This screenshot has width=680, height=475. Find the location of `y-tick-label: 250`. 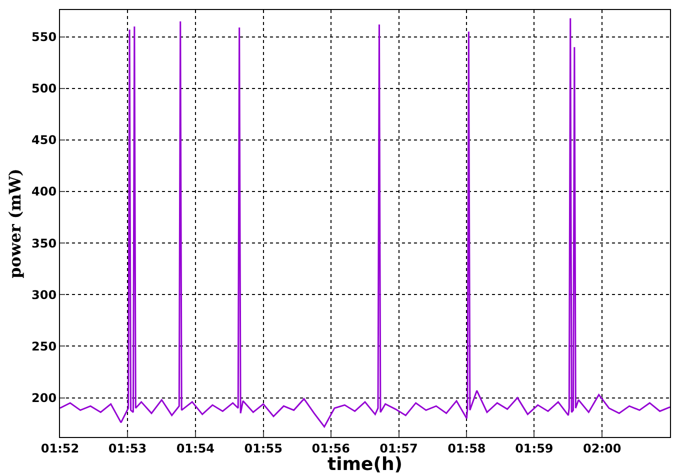

y-tick-label: 250 is located at coordinates (44, 346).